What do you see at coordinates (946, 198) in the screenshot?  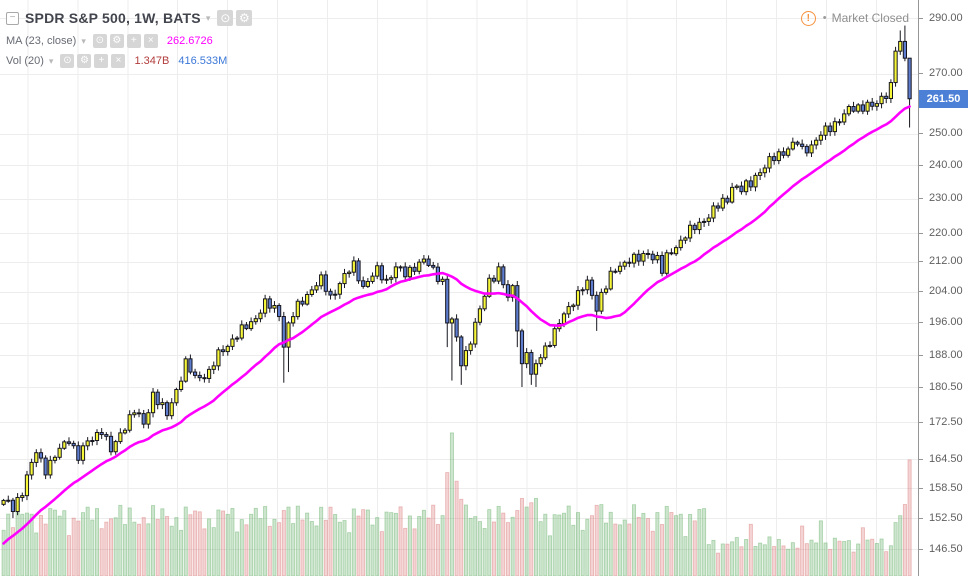 I see `price-axis-label: 230.00` at bounding box center [946, 198].